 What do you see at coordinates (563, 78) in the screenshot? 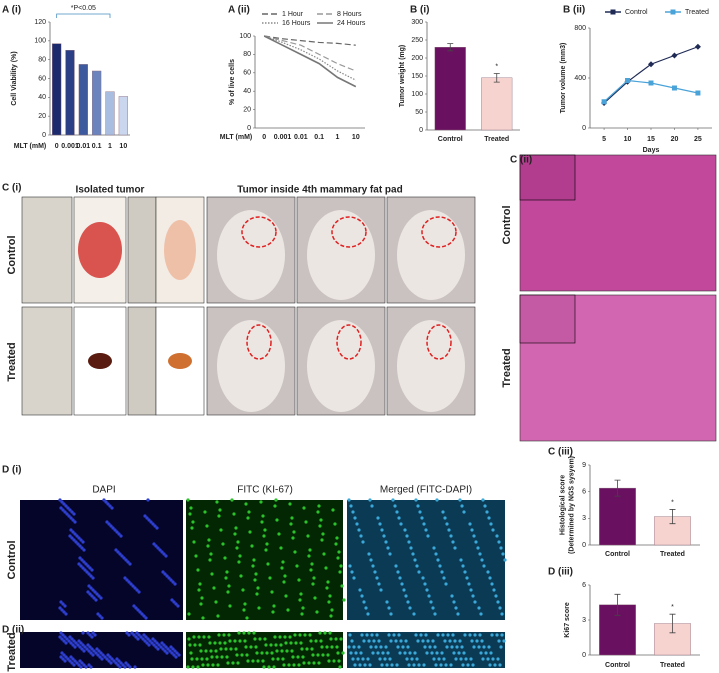
I see `y-axis-label: Tumor volume (mm3)` at bounding box center [563, 78].